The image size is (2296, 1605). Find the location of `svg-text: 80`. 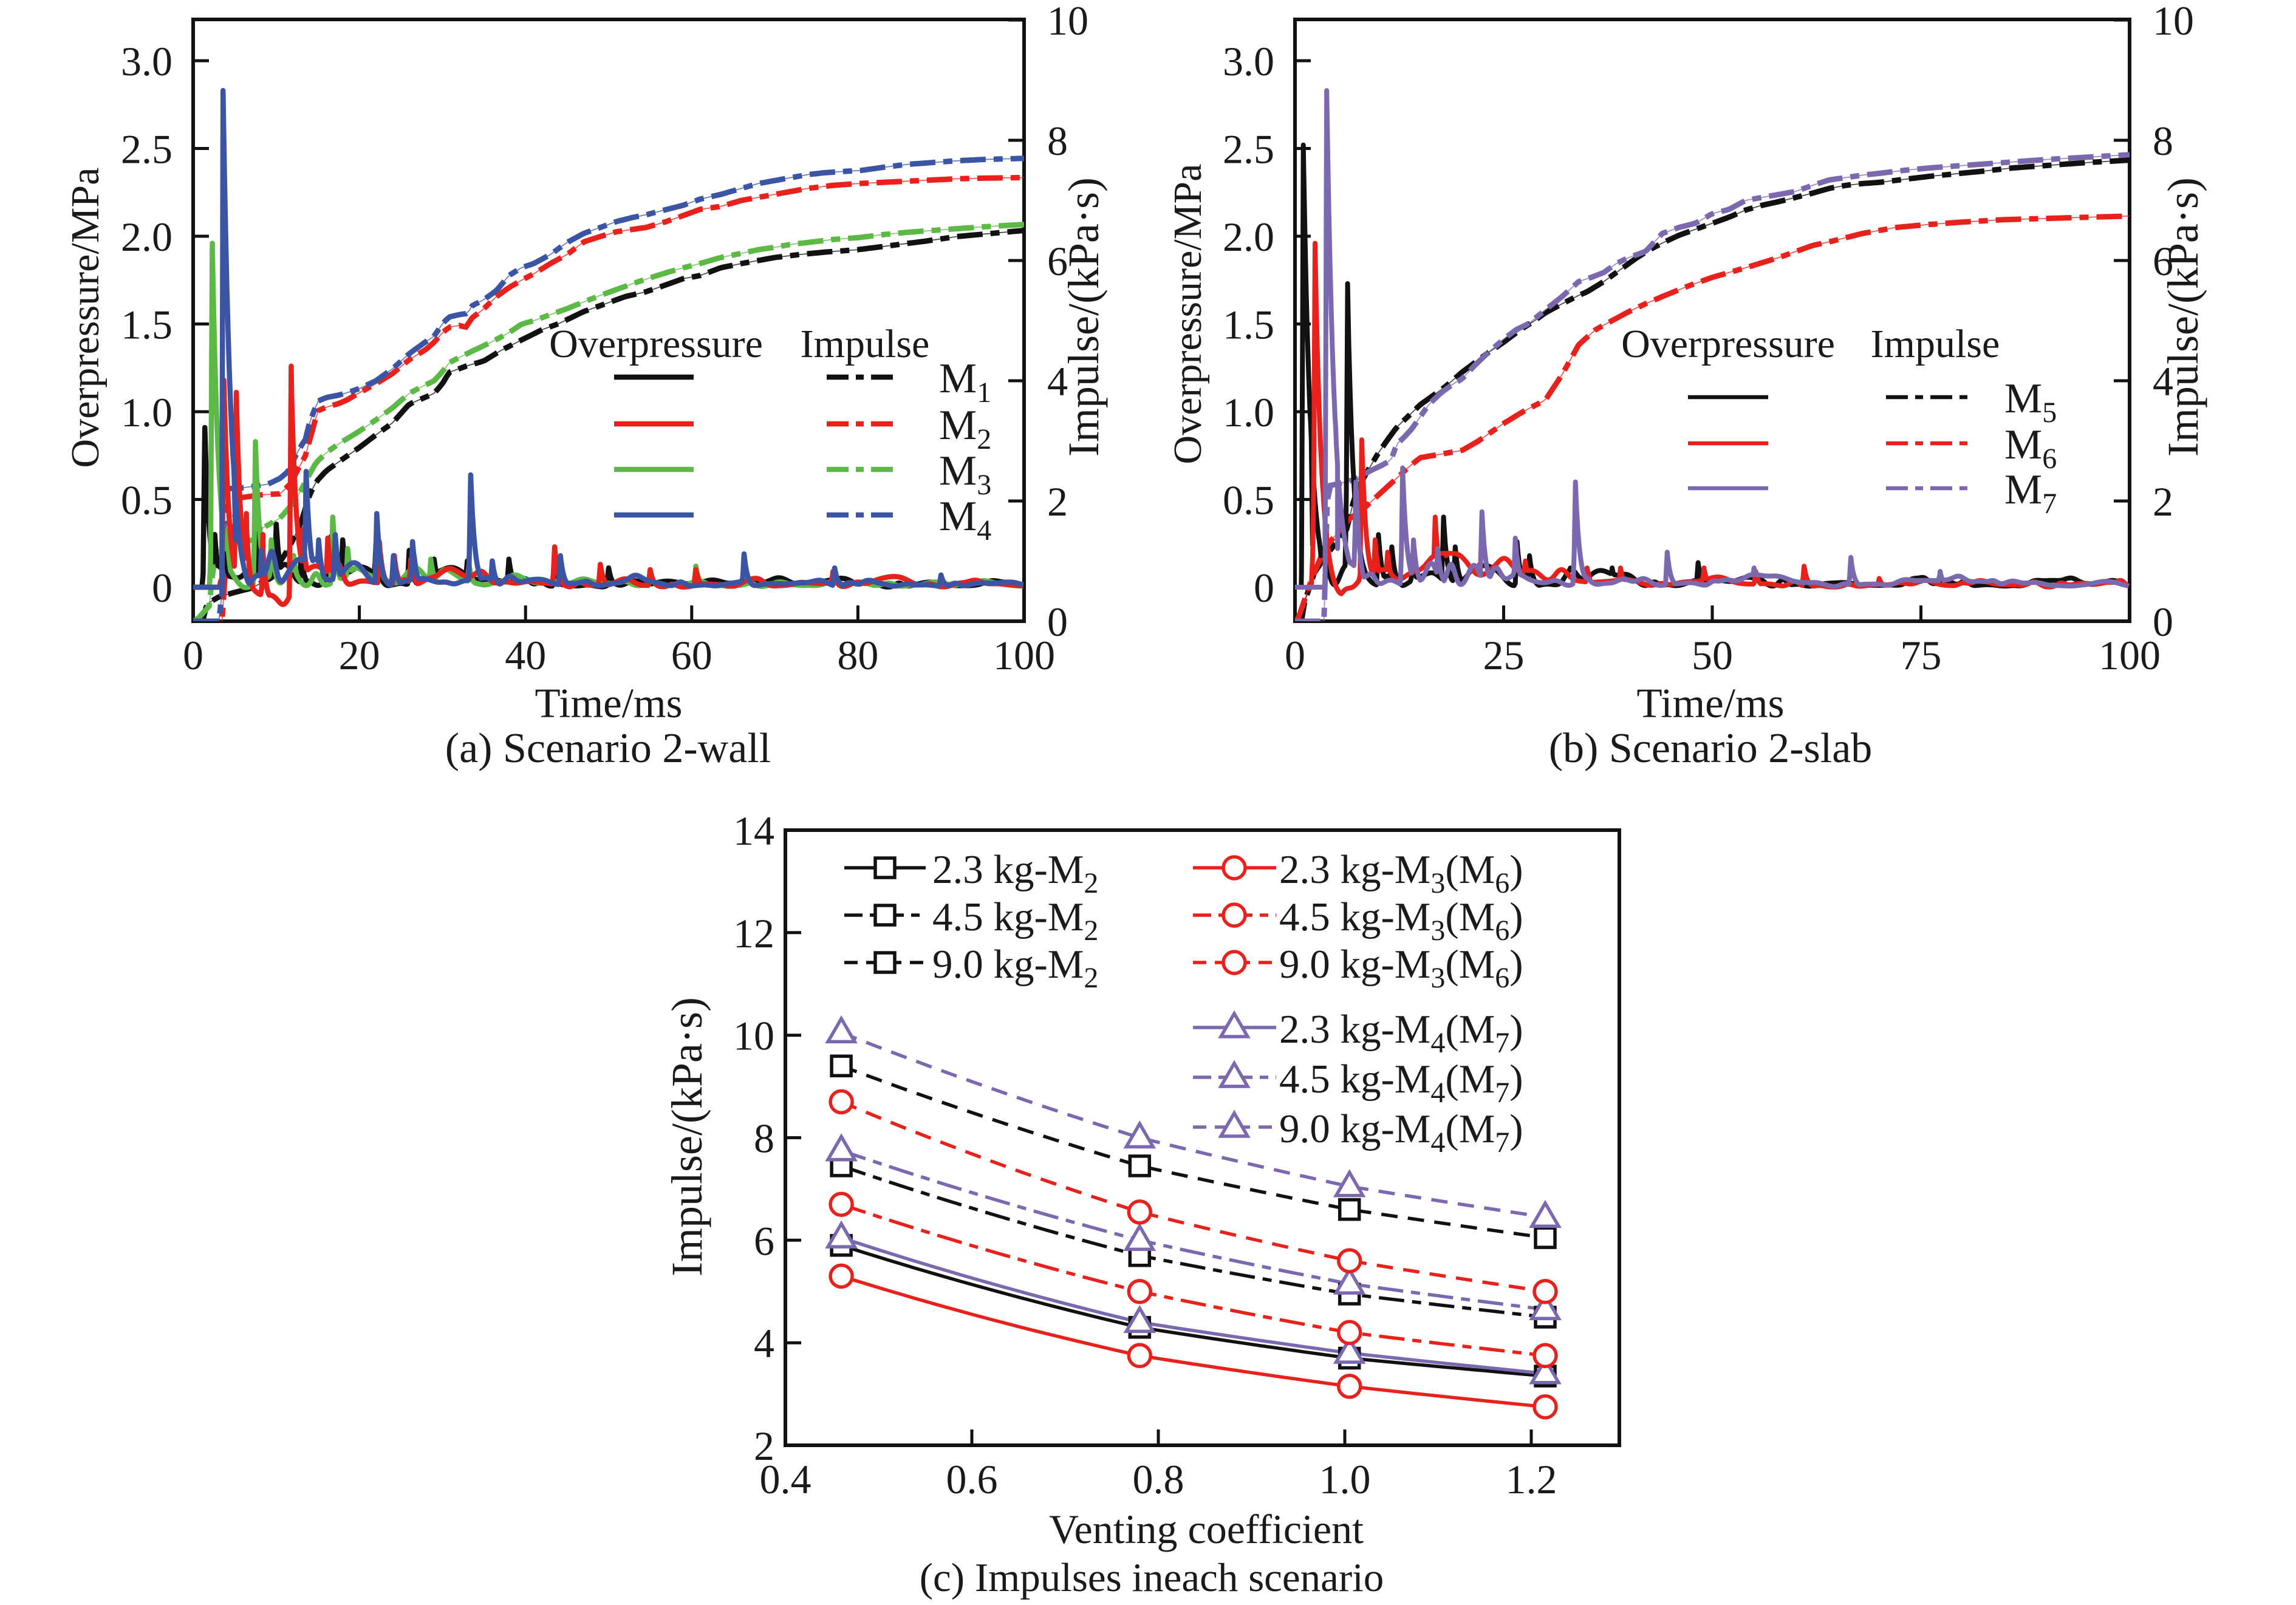

svg-text: 80 is located at coordinates (857, 655).